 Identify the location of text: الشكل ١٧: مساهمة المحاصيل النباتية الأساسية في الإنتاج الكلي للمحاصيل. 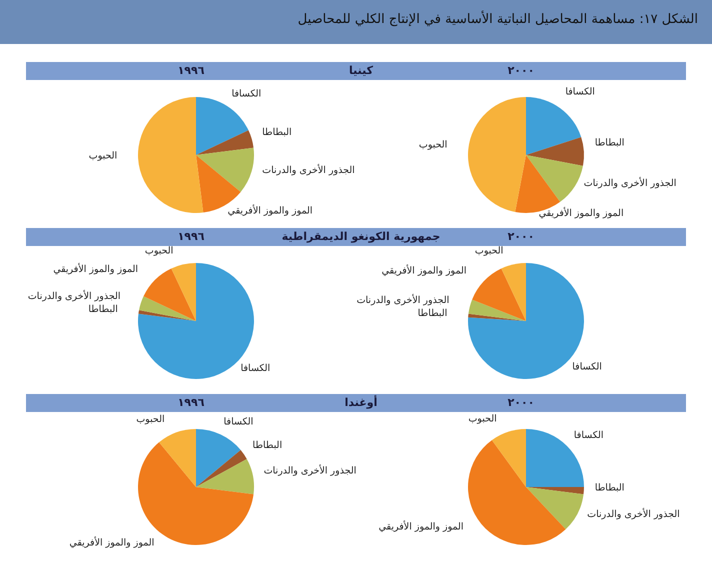
(498, 19).